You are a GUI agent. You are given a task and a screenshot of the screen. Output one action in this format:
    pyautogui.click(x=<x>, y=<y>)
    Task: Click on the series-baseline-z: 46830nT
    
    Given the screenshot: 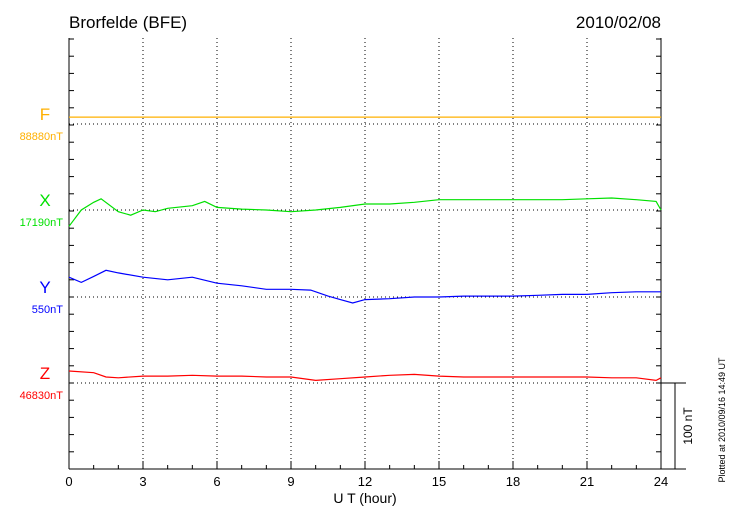 What is the action you would take?
    pyautogui.click(x=42, y=396)
    